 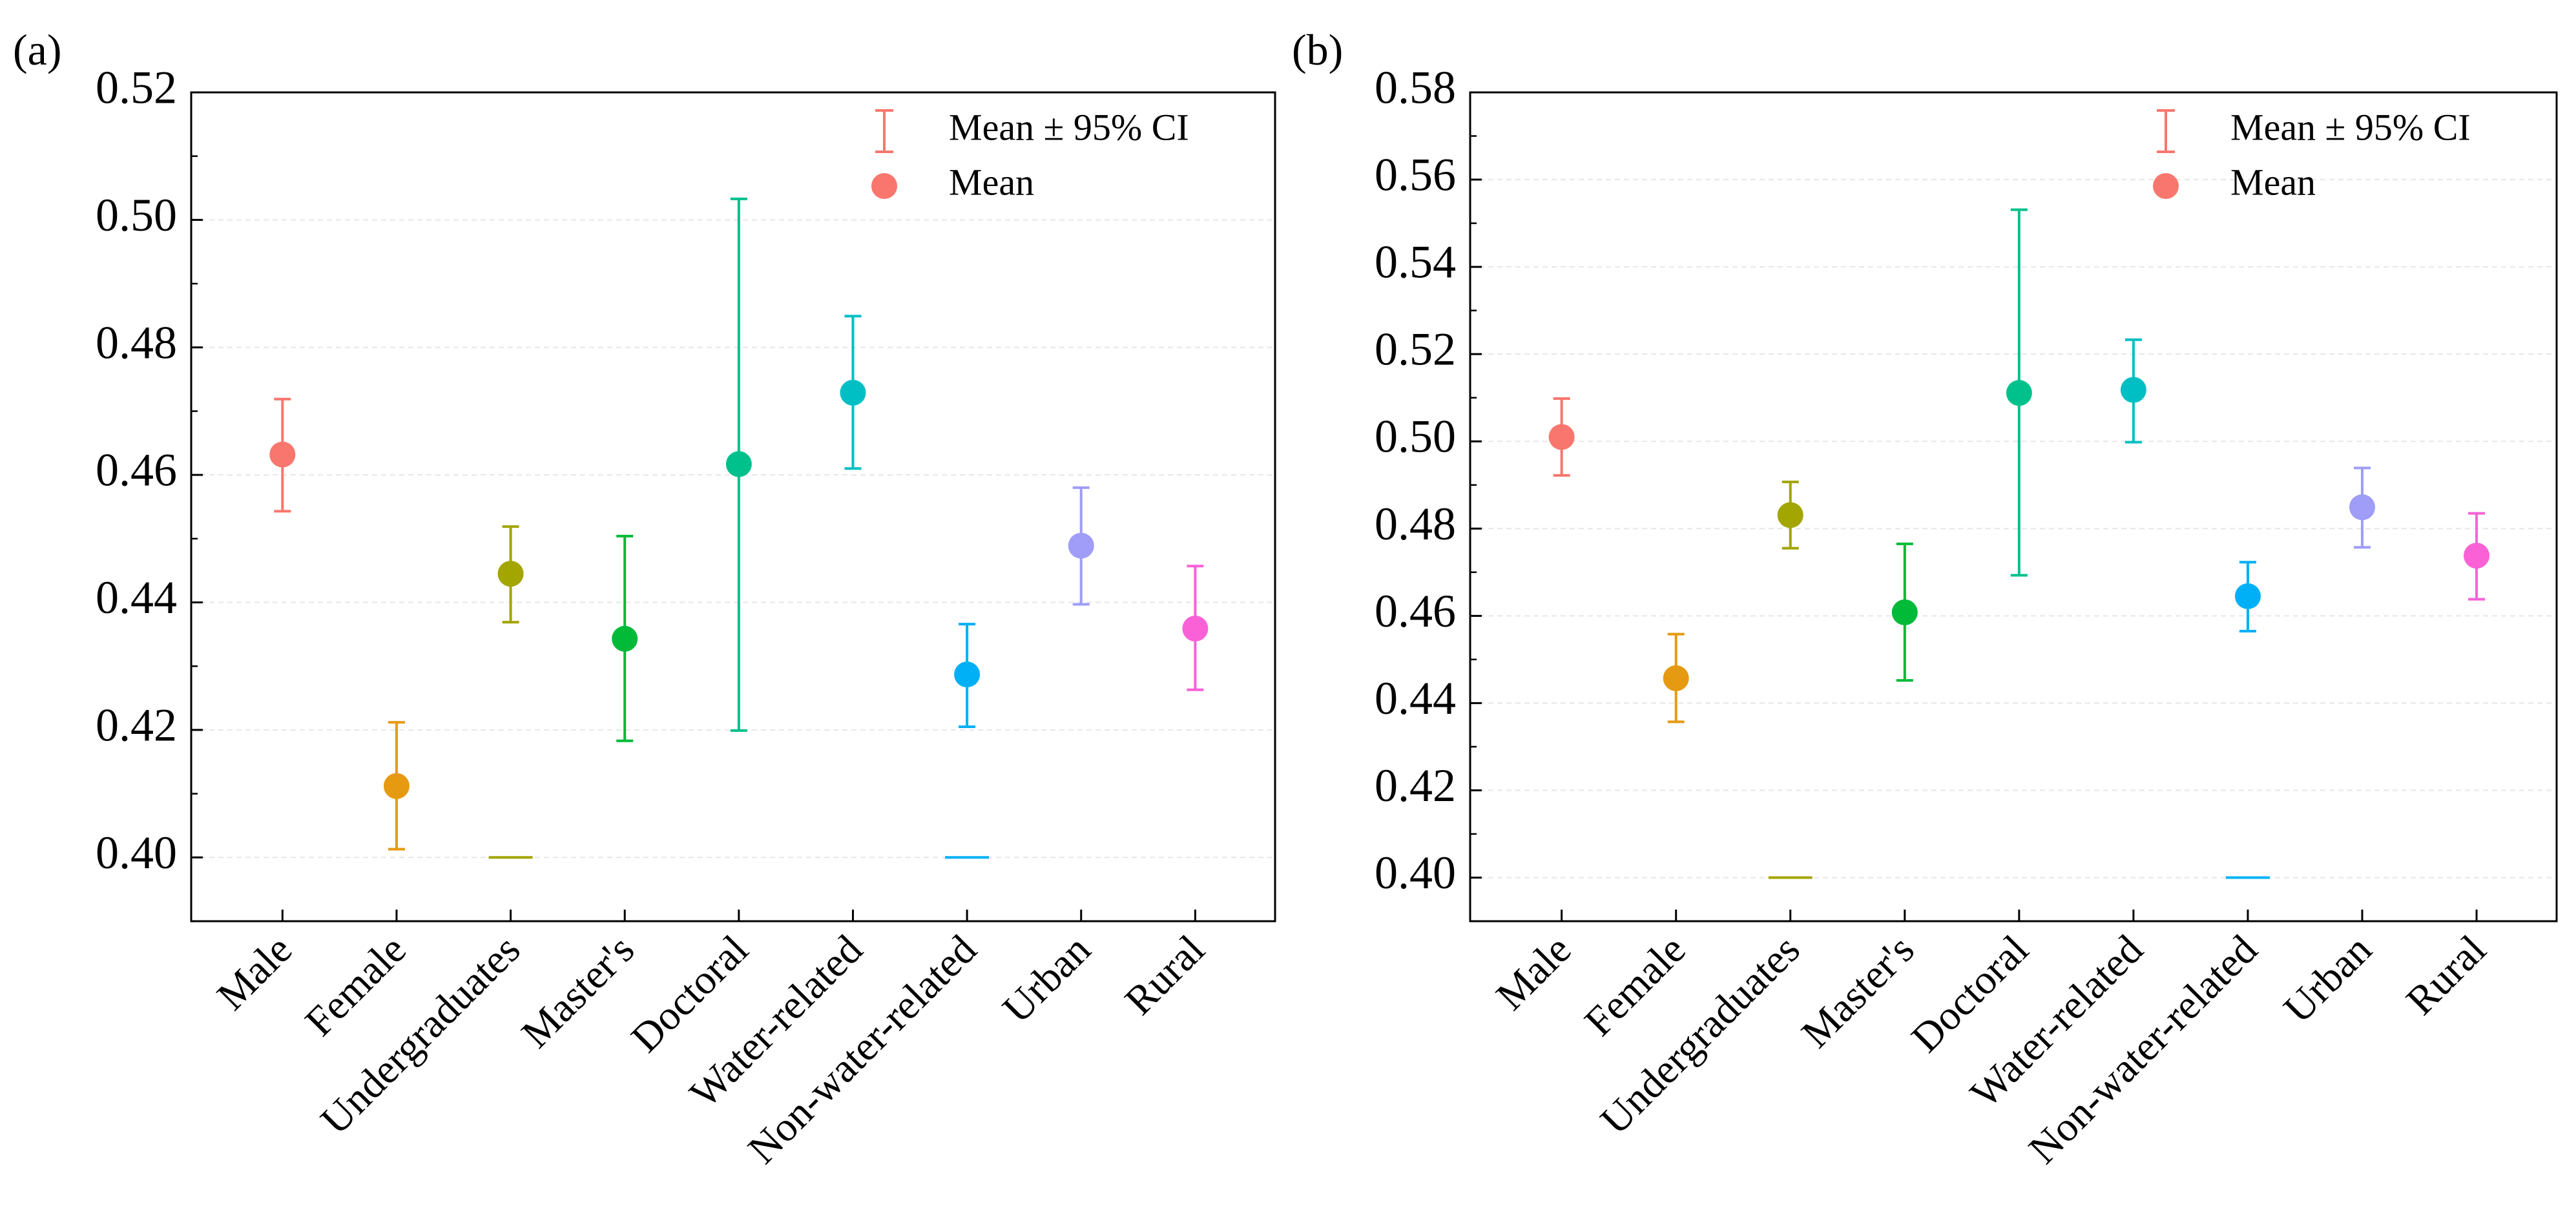 What do you see at coordinates (1415, 88) in the screenshot?
I see `y-tick-label: 0.58` at bounding box center [1415, 88].